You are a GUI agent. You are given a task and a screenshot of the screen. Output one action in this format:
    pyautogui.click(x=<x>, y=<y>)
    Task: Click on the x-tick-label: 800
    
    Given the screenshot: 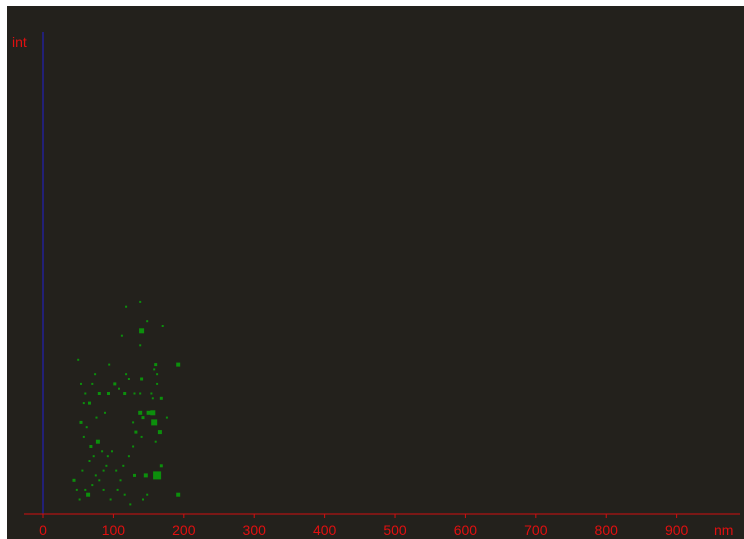 What is the action you would take?
    pyautogui.click(x=607, y=530)
    